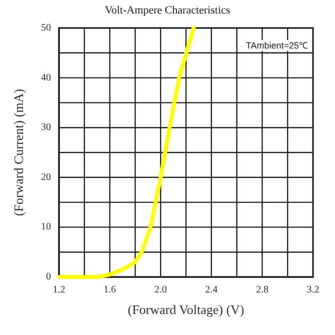  What do you see at coordinates (110, 290) in the screenshot?
I see `x-tick-label: 1.6` at bounding box center [110, 290].